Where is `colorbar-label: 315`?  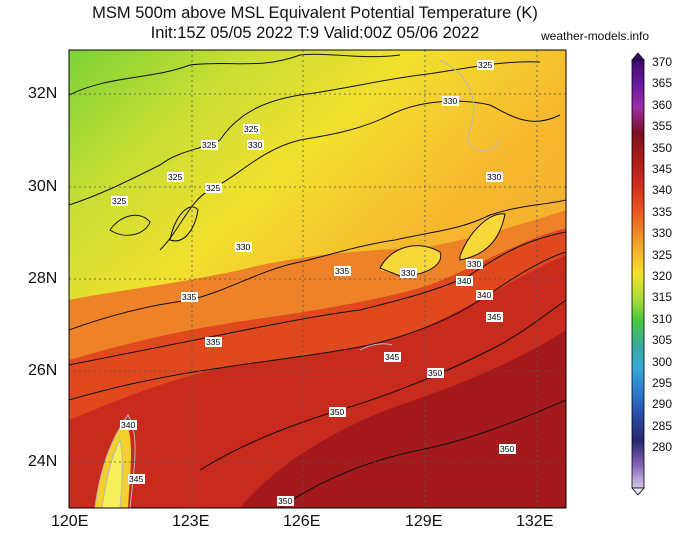
colorbar-label: 315 is located at coordinates (662, 297).